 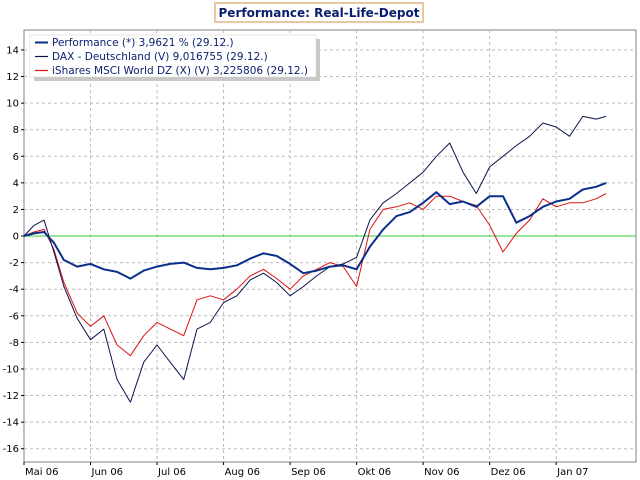 What do you see at coordinates (16, 130) in the screenshot?
I see `y-tick-label: 8` at bounding box center [16, 130].